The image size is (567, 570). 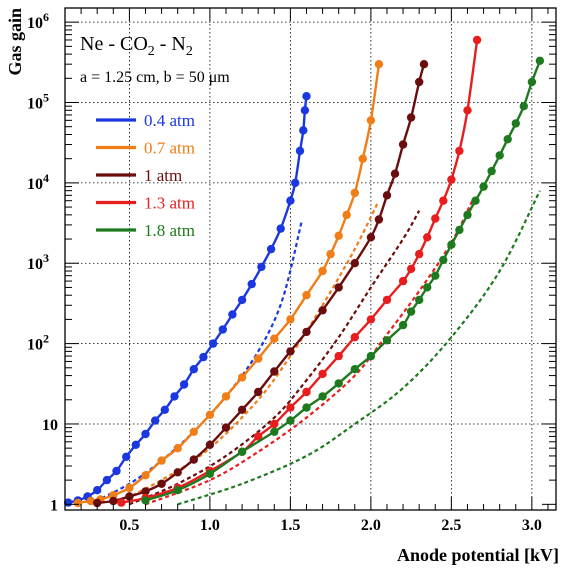 I want to click on annotation-gas-mixture: Ne - CO2 - N2, so click(x=136, y=46).